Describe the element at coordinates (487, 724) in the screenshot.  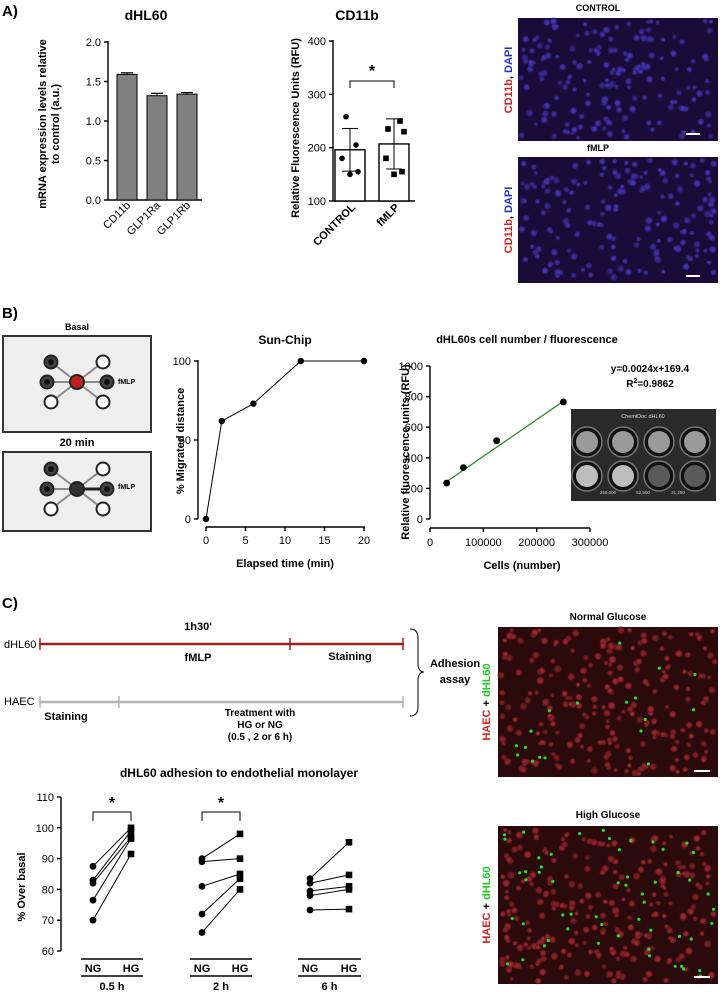
I see `stain-red-label: HAEC` at that location.